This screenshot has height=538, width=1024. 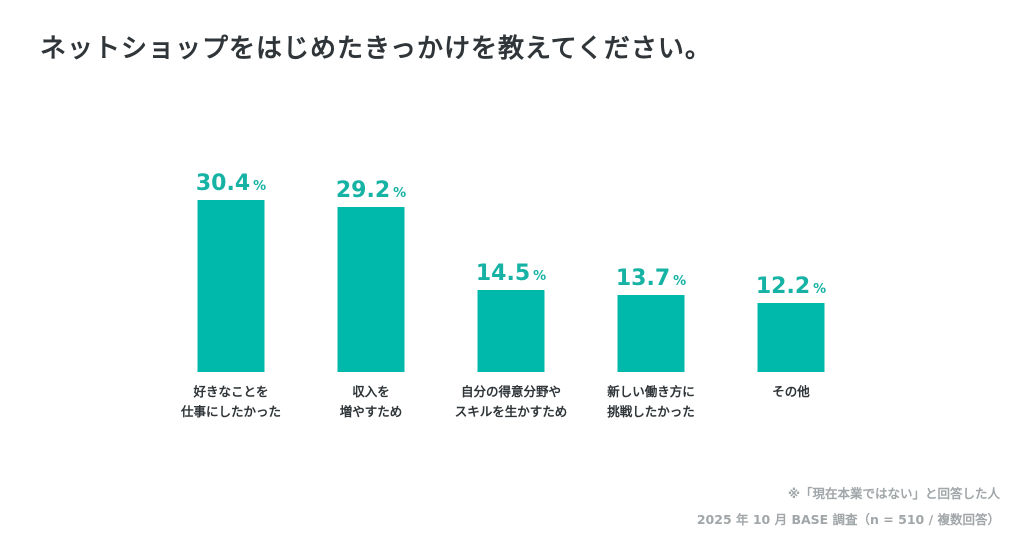 What do you see at coordinates (791, 286) in the screenshot?
I see `bar-value-label-5: 12.2%` at bounding box center [791, 286].